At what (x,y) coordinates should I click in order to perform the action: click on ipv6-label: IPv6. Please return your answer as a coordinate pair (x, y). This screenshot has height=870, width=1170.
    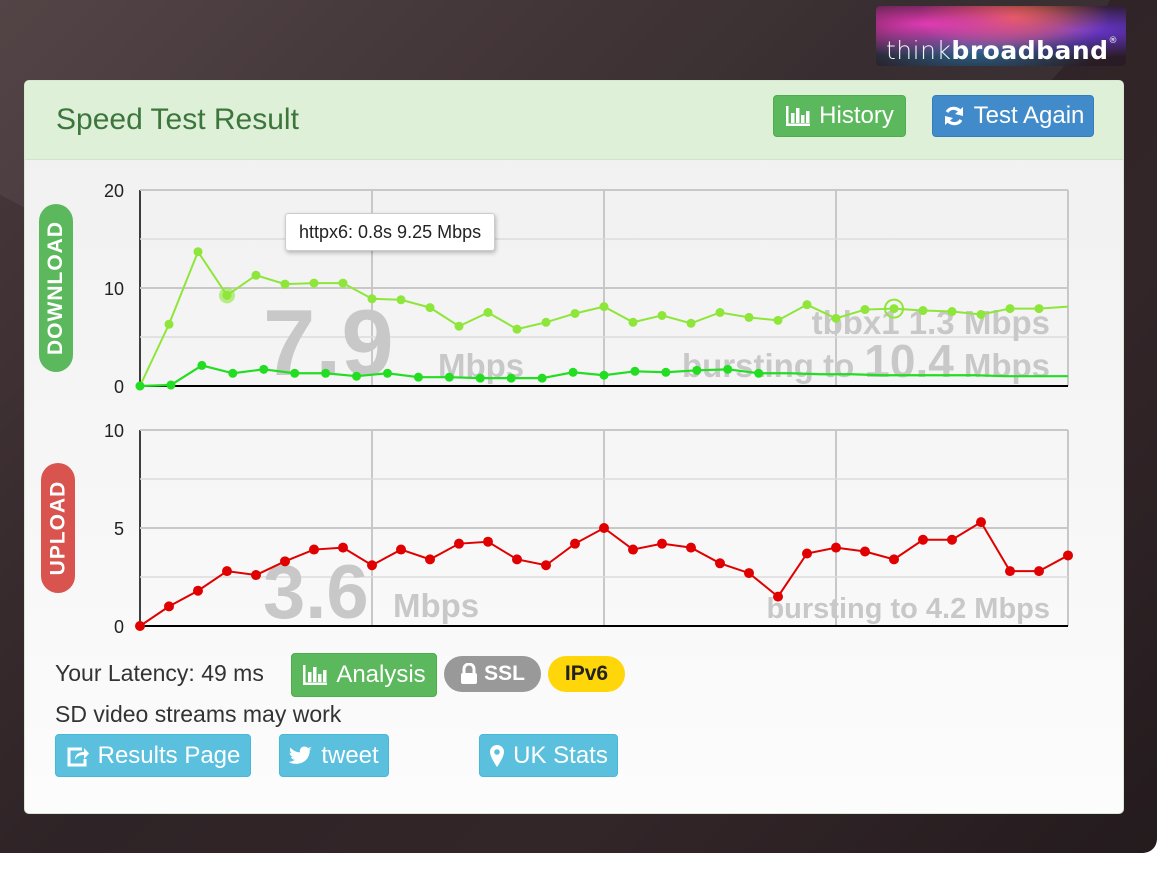
    Looking at the image, I should click on (586, 673).